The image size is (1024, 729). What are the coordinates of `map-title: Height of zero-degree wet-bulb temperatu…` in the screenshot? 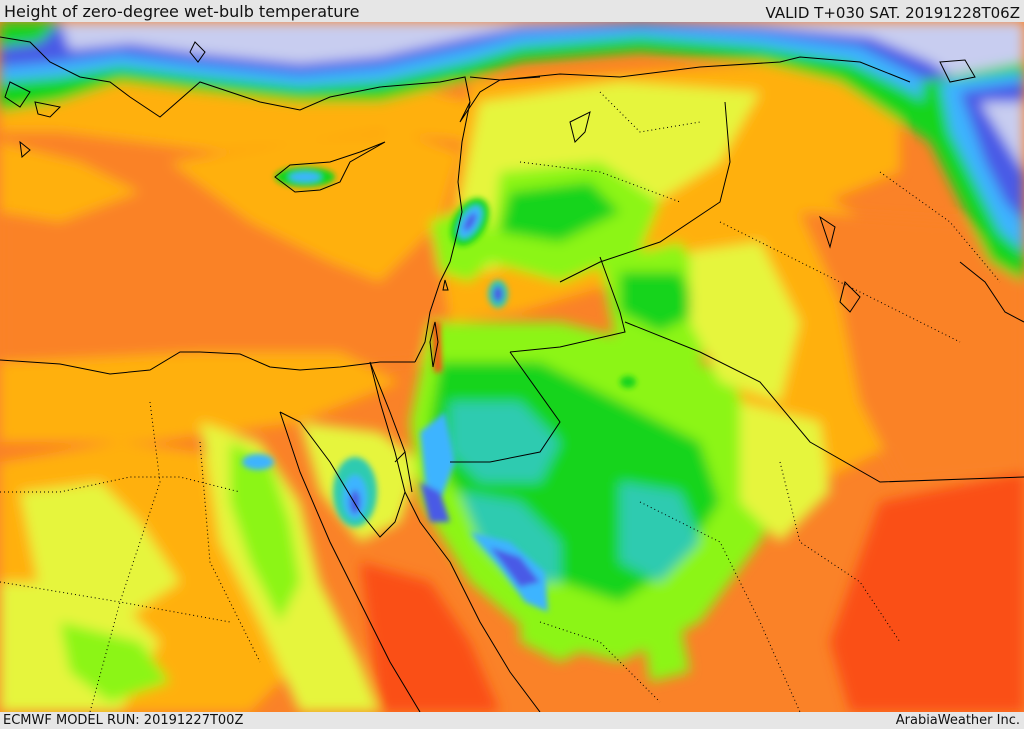 It's located at (182, 11).